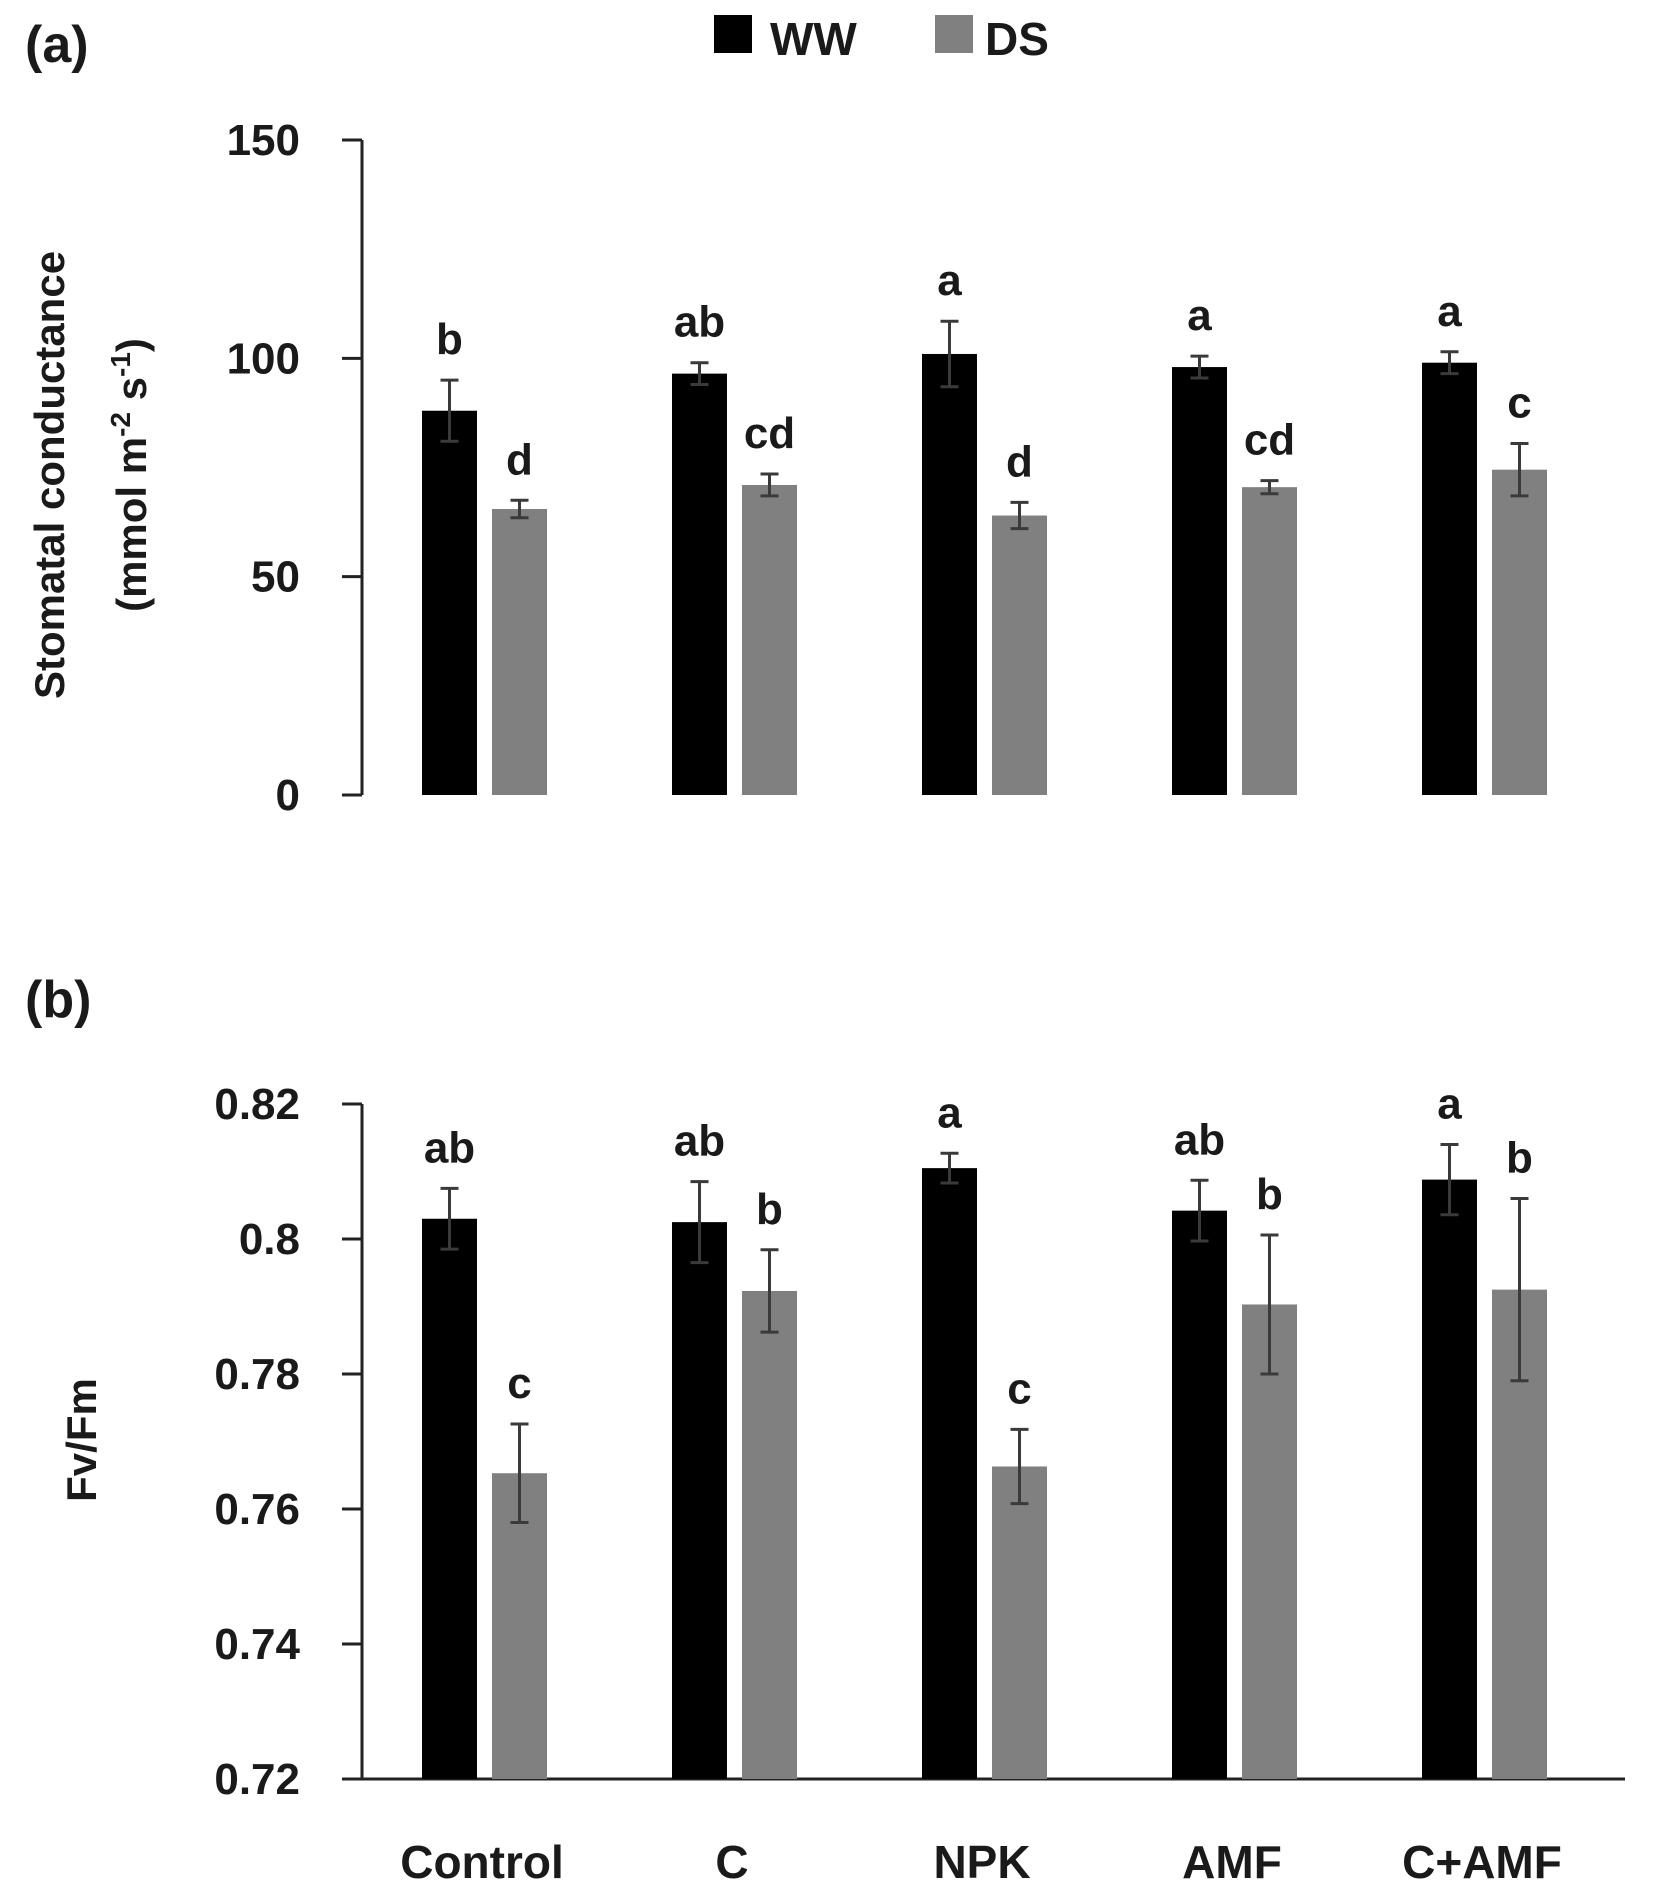 This screenshot has width=1672, height=1894. What do you see at coordinates (81, 1440) in the screenshot?
I see `panel-b-ylabel: Fv/Fm` at bounding box center [81, 1440].